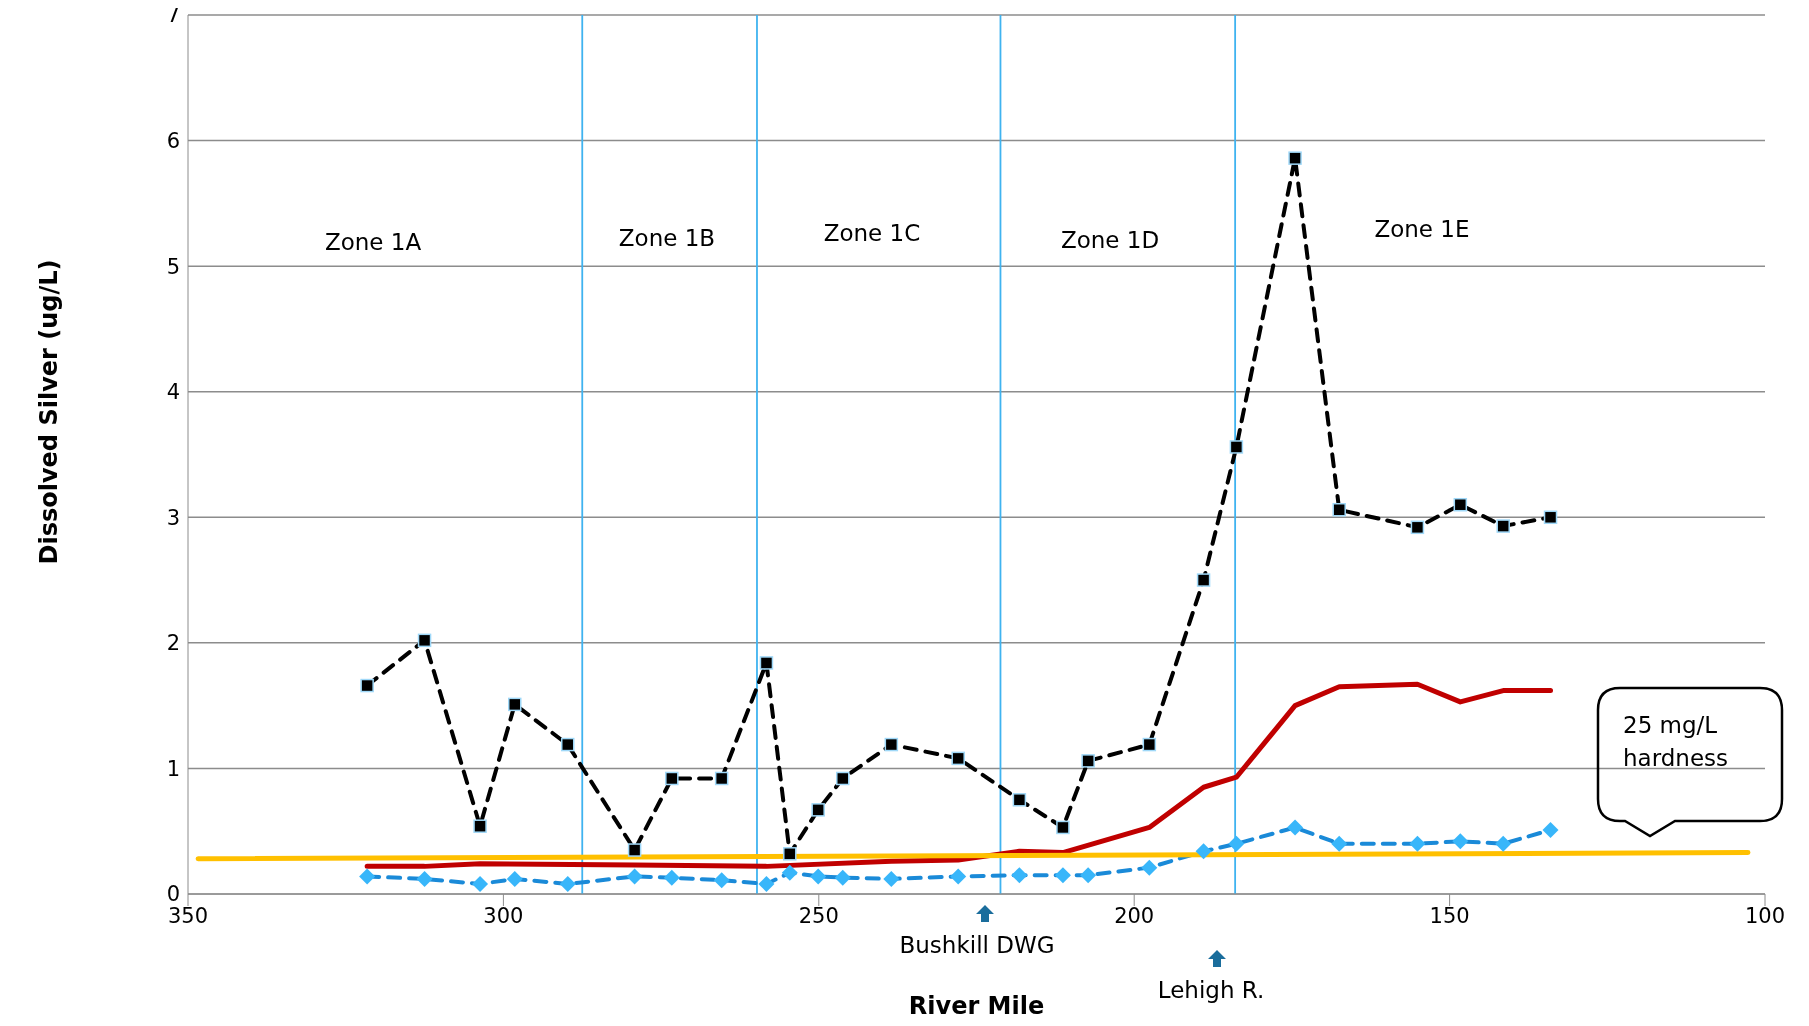 The height and width of the screenshot is (1026, 1809). I want to click on y-tick-label: 7, so click(173, 15).